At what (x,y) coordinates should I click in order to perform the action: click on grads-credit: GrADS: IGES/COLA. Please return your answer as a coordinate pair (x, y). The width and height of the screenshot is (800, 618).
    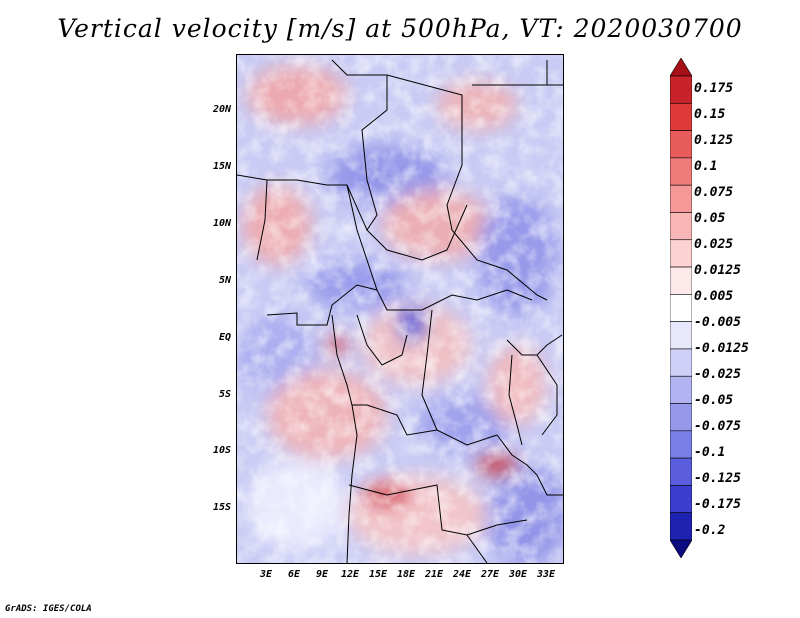
    Looking at the image, I should click on (48, 609).